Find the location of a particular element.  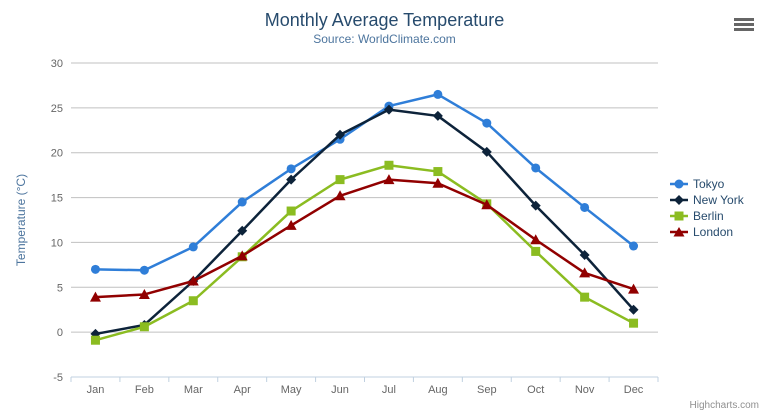

legend: Tokyo New York Berlin London is located at coordinates (707, 208).